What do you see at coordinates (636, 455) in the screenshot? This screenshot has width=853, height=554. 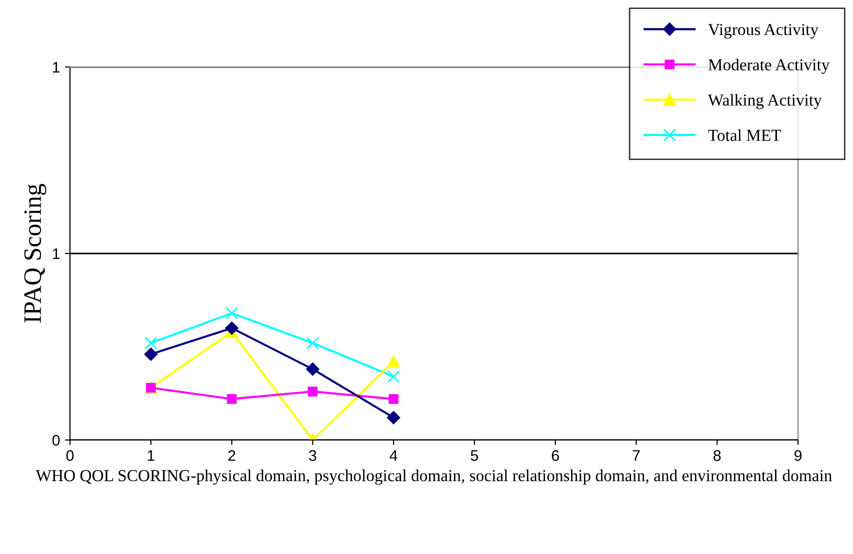 I see `x-tick-label: 7` at bounding box center [636, 455].